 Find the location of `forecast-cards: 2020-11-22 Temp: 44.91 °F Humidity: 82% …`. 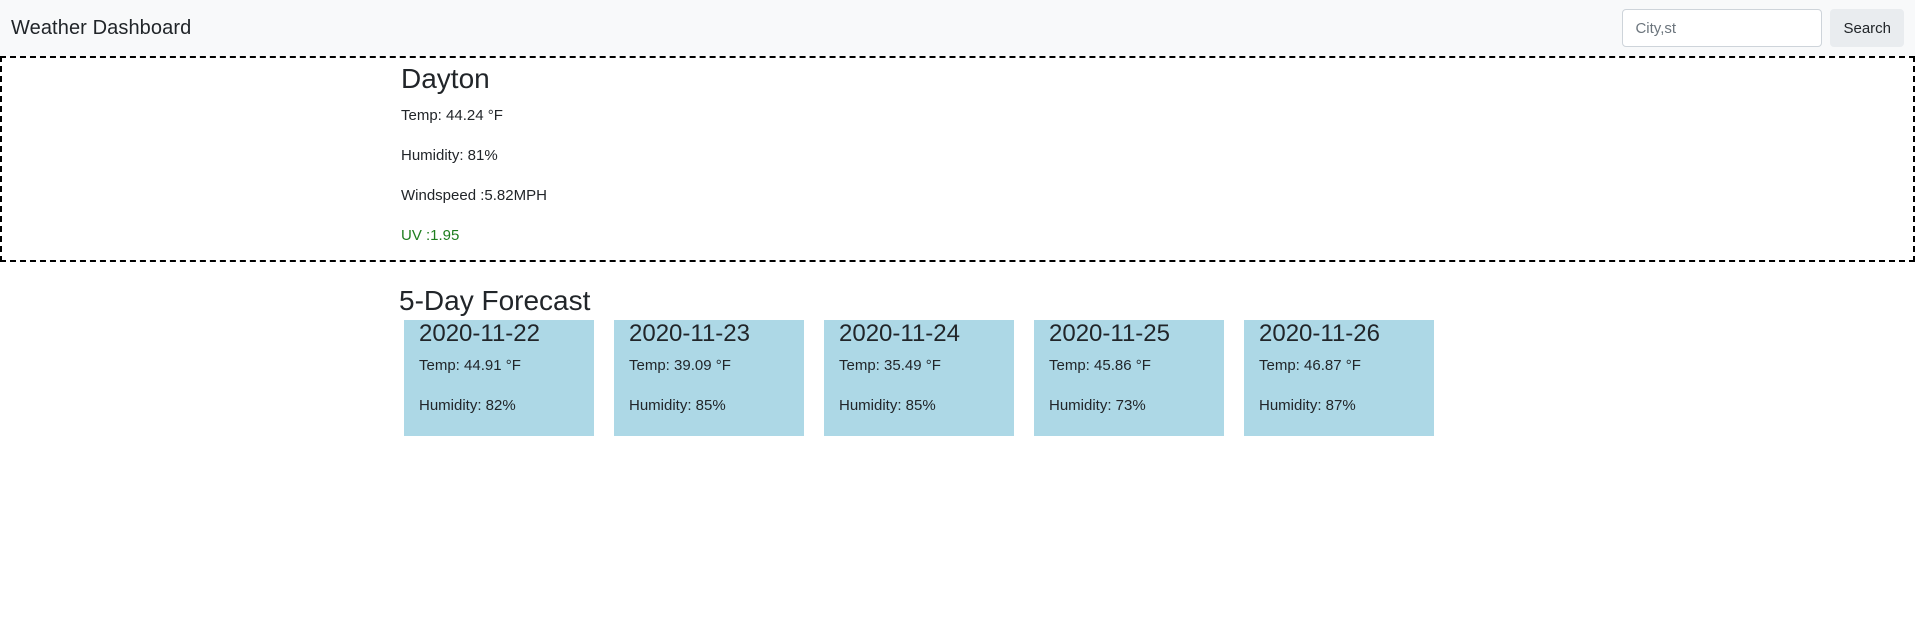

forecast-cards: 2020-11-22 Temp: 44.91 °F Humidity: 82% … is located at coordinates (916, 377).